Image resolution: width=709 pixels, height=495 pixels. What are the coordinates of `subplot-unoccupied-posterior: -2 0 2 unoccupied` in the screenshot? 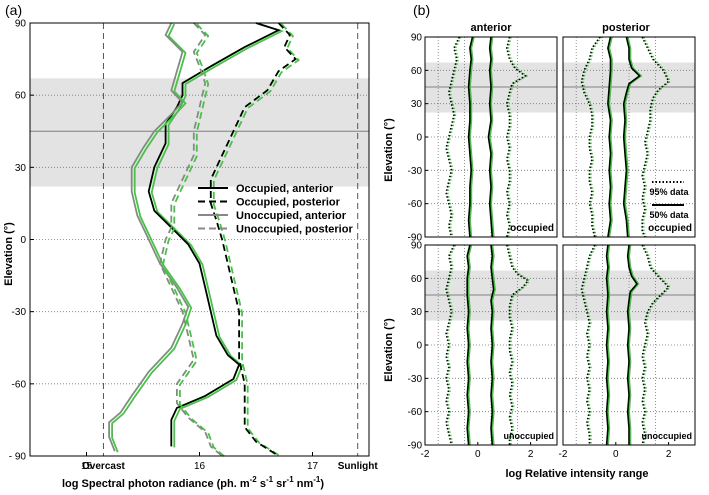 It's located at (627, 352).